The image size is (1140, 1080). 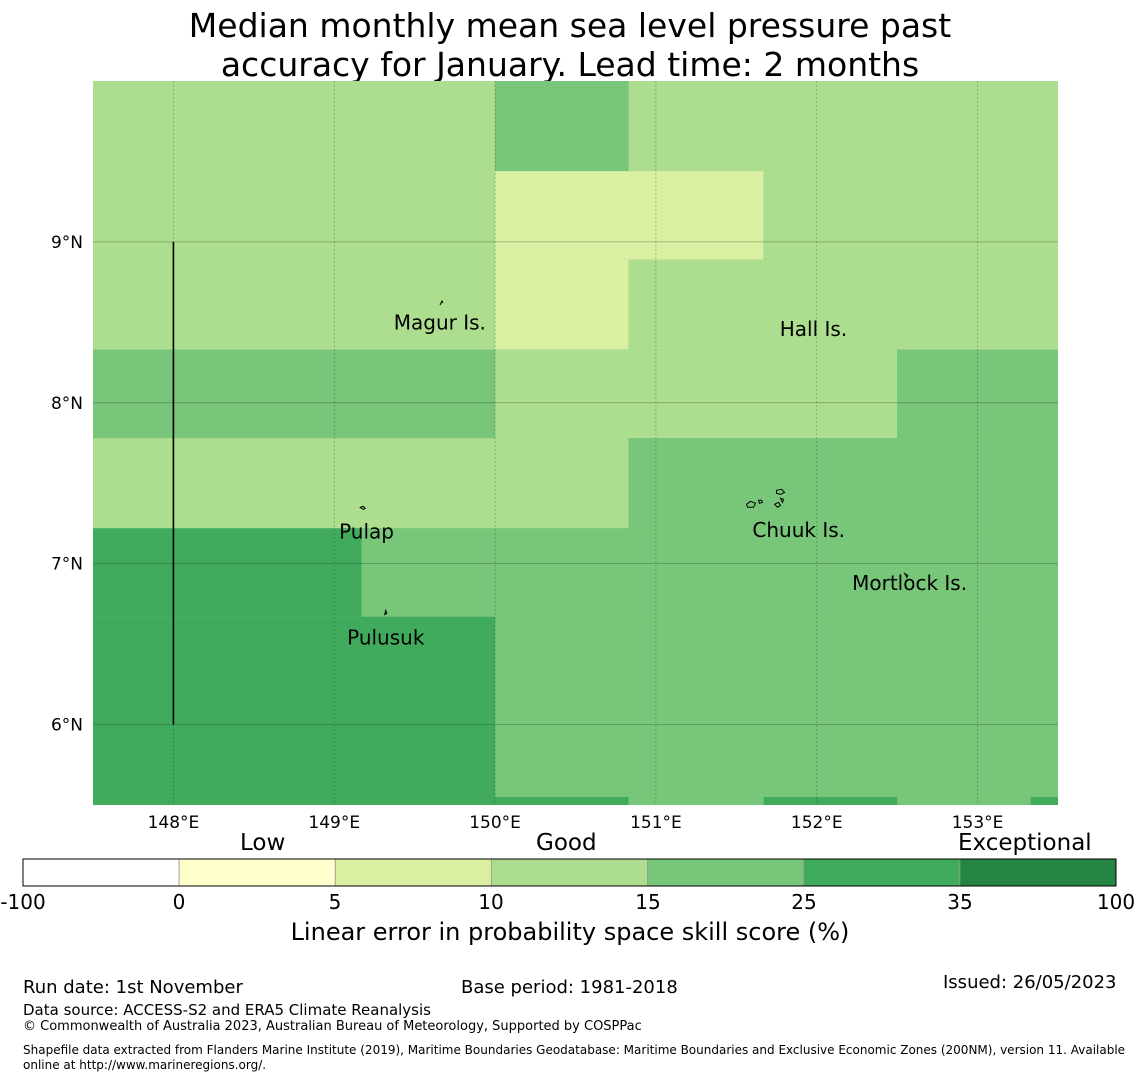 What do you see at coordinates (263, 843) in the screenshot?
I see `colorbar-category-low: Low` at bounding box center [263, 843].